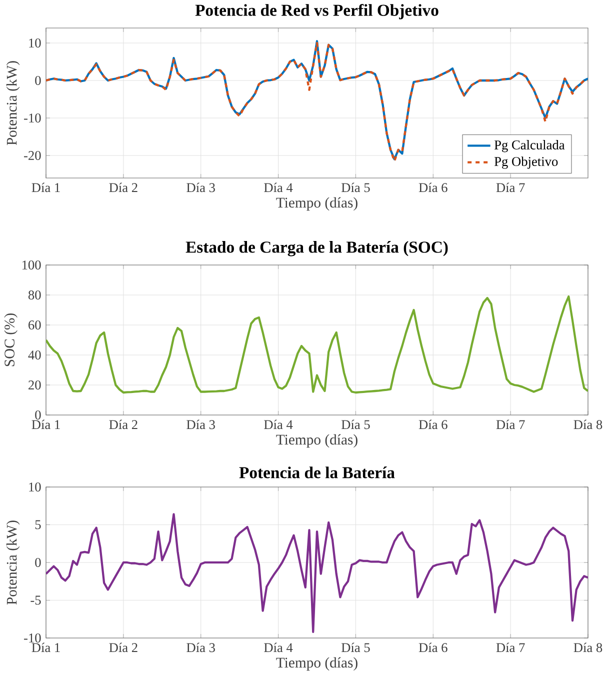 The width and height of the screenshot is (614, 679). Describe the element at coordinates (526, 162) in the screenshot. I see `legend-label: Pg Objetivo` at that location.